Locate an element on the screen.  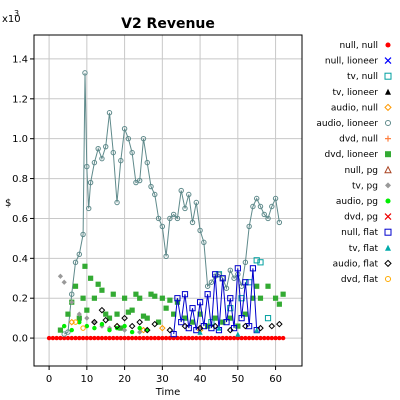
x-axis-ticks: 0 10 20 30 40 50 60 is located at coordinates (164, 375).